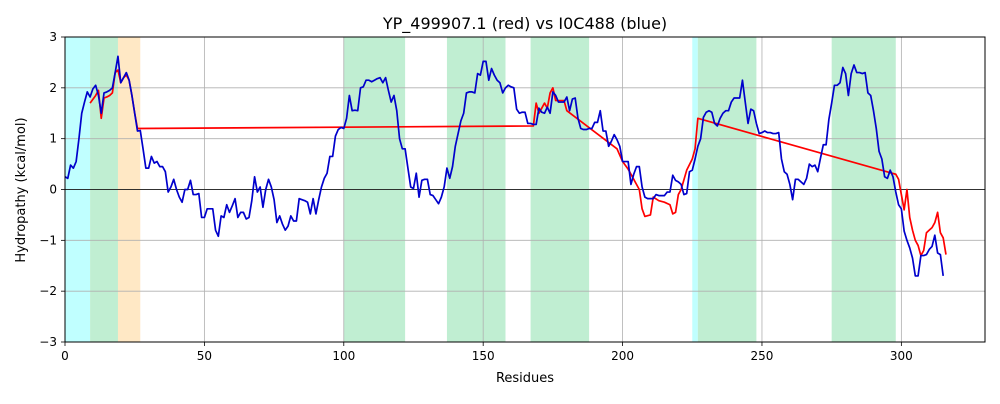  I want to click on x-tick-label: 200, so click(622, 356).